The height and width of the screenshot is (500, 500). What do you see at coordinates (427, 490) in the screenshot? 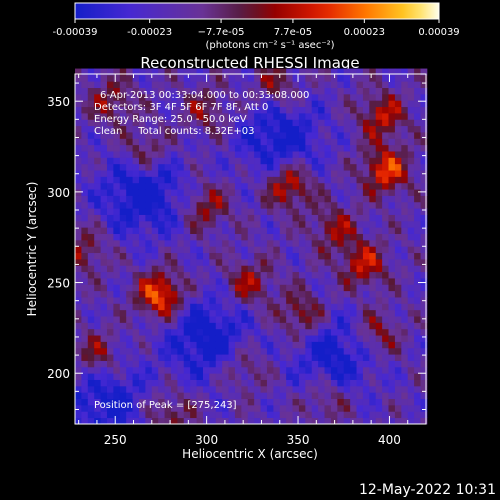
I see `footer-timestamp: 12-May-2022 10:31` at bounding box center [427, 490].